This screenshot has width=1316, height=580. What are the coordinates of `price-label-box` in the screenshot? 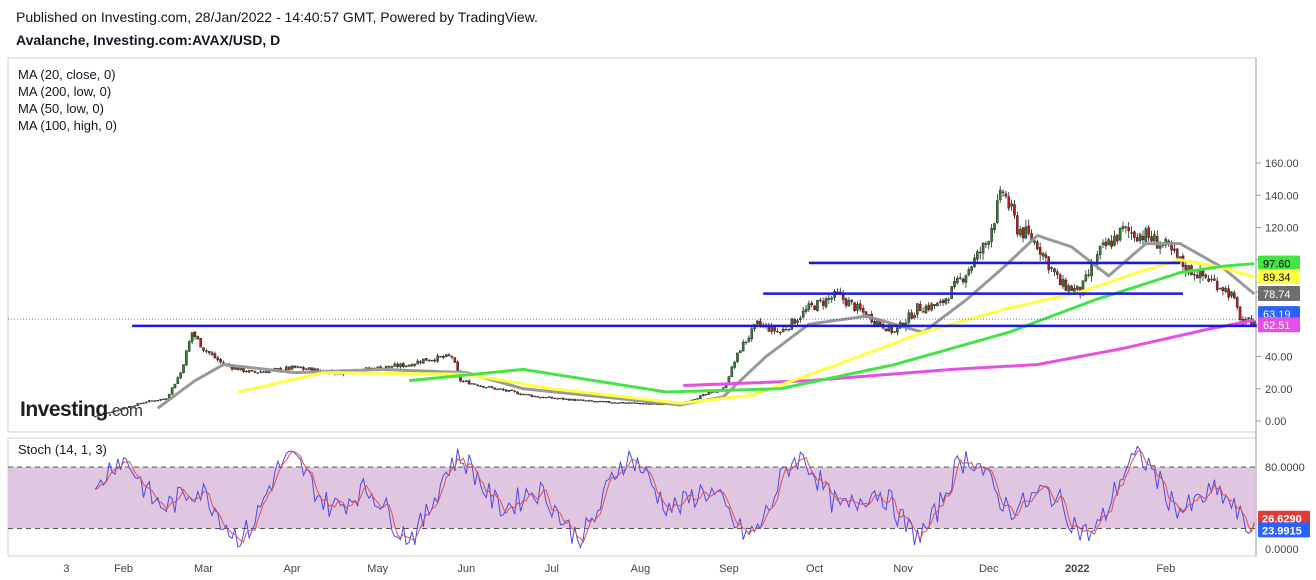 It's located at (1279, 263).